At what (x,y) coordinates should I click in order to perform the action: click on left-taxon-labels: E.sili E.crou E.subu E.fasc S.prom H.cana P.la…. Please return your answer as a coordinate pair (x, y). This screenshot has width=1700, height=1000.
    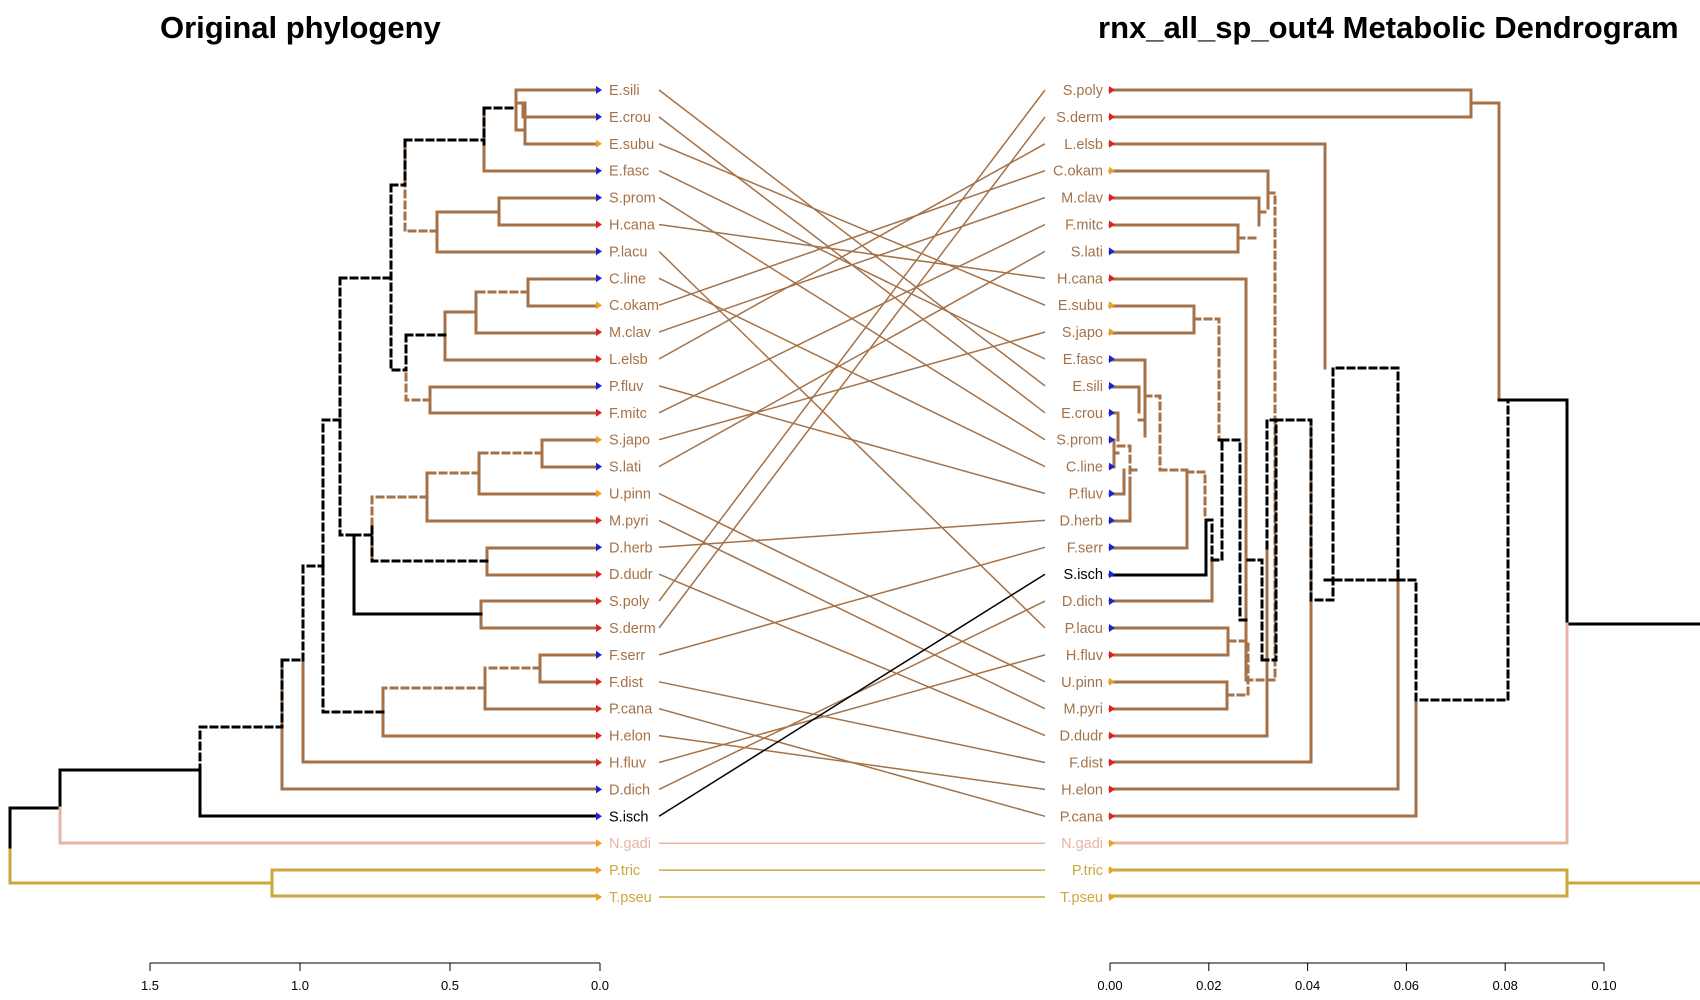
    Looking at the image, I should click on (627, 494).